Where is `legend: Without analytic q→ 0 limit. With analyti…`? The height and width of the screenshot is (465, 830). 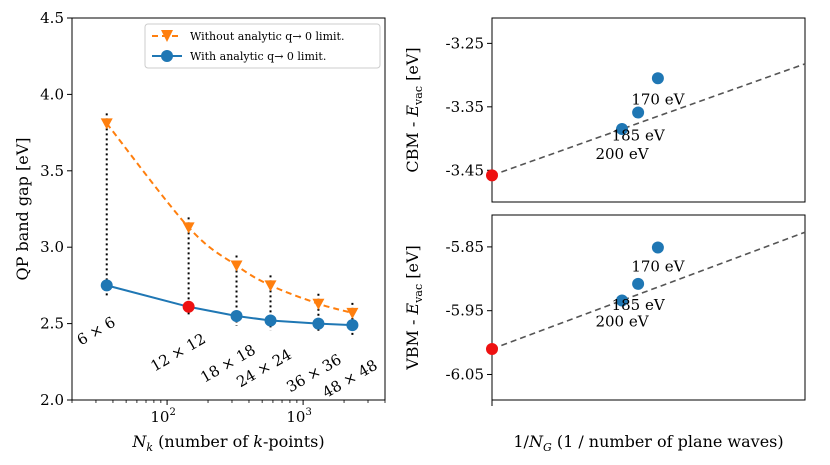
legend: Without analytic q→ 0 limit. With analyti… is located at coordinates (262, 46).